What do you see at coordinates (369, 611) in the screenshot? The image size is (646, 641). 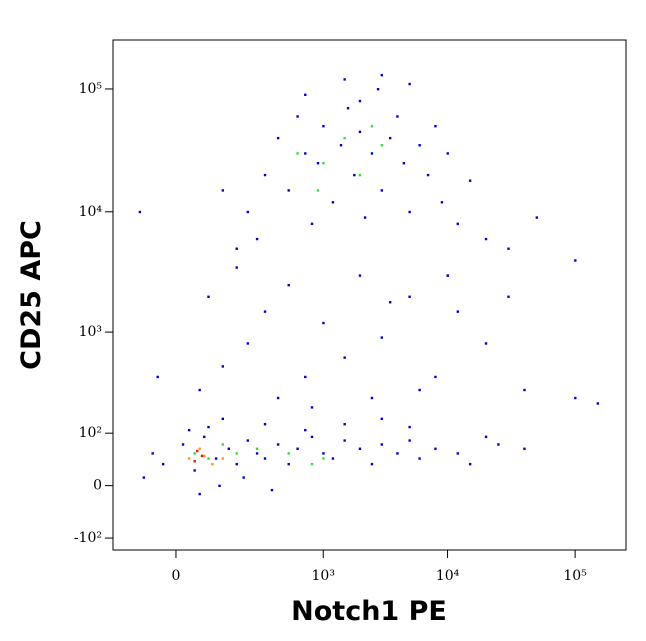 I see `x-axis-title: Notch1 PE` at bounding box center [369, 611].